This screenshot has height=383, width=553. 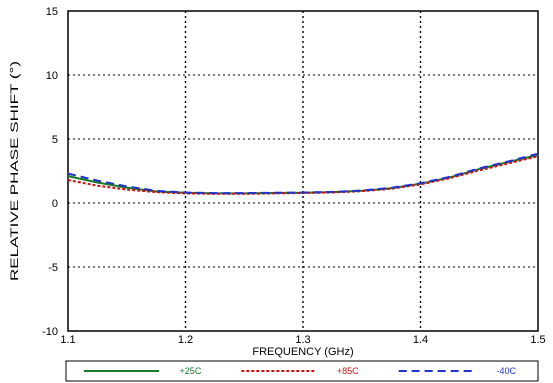 I want to click on y-tick-label: -10, so click(x=50, y=332).